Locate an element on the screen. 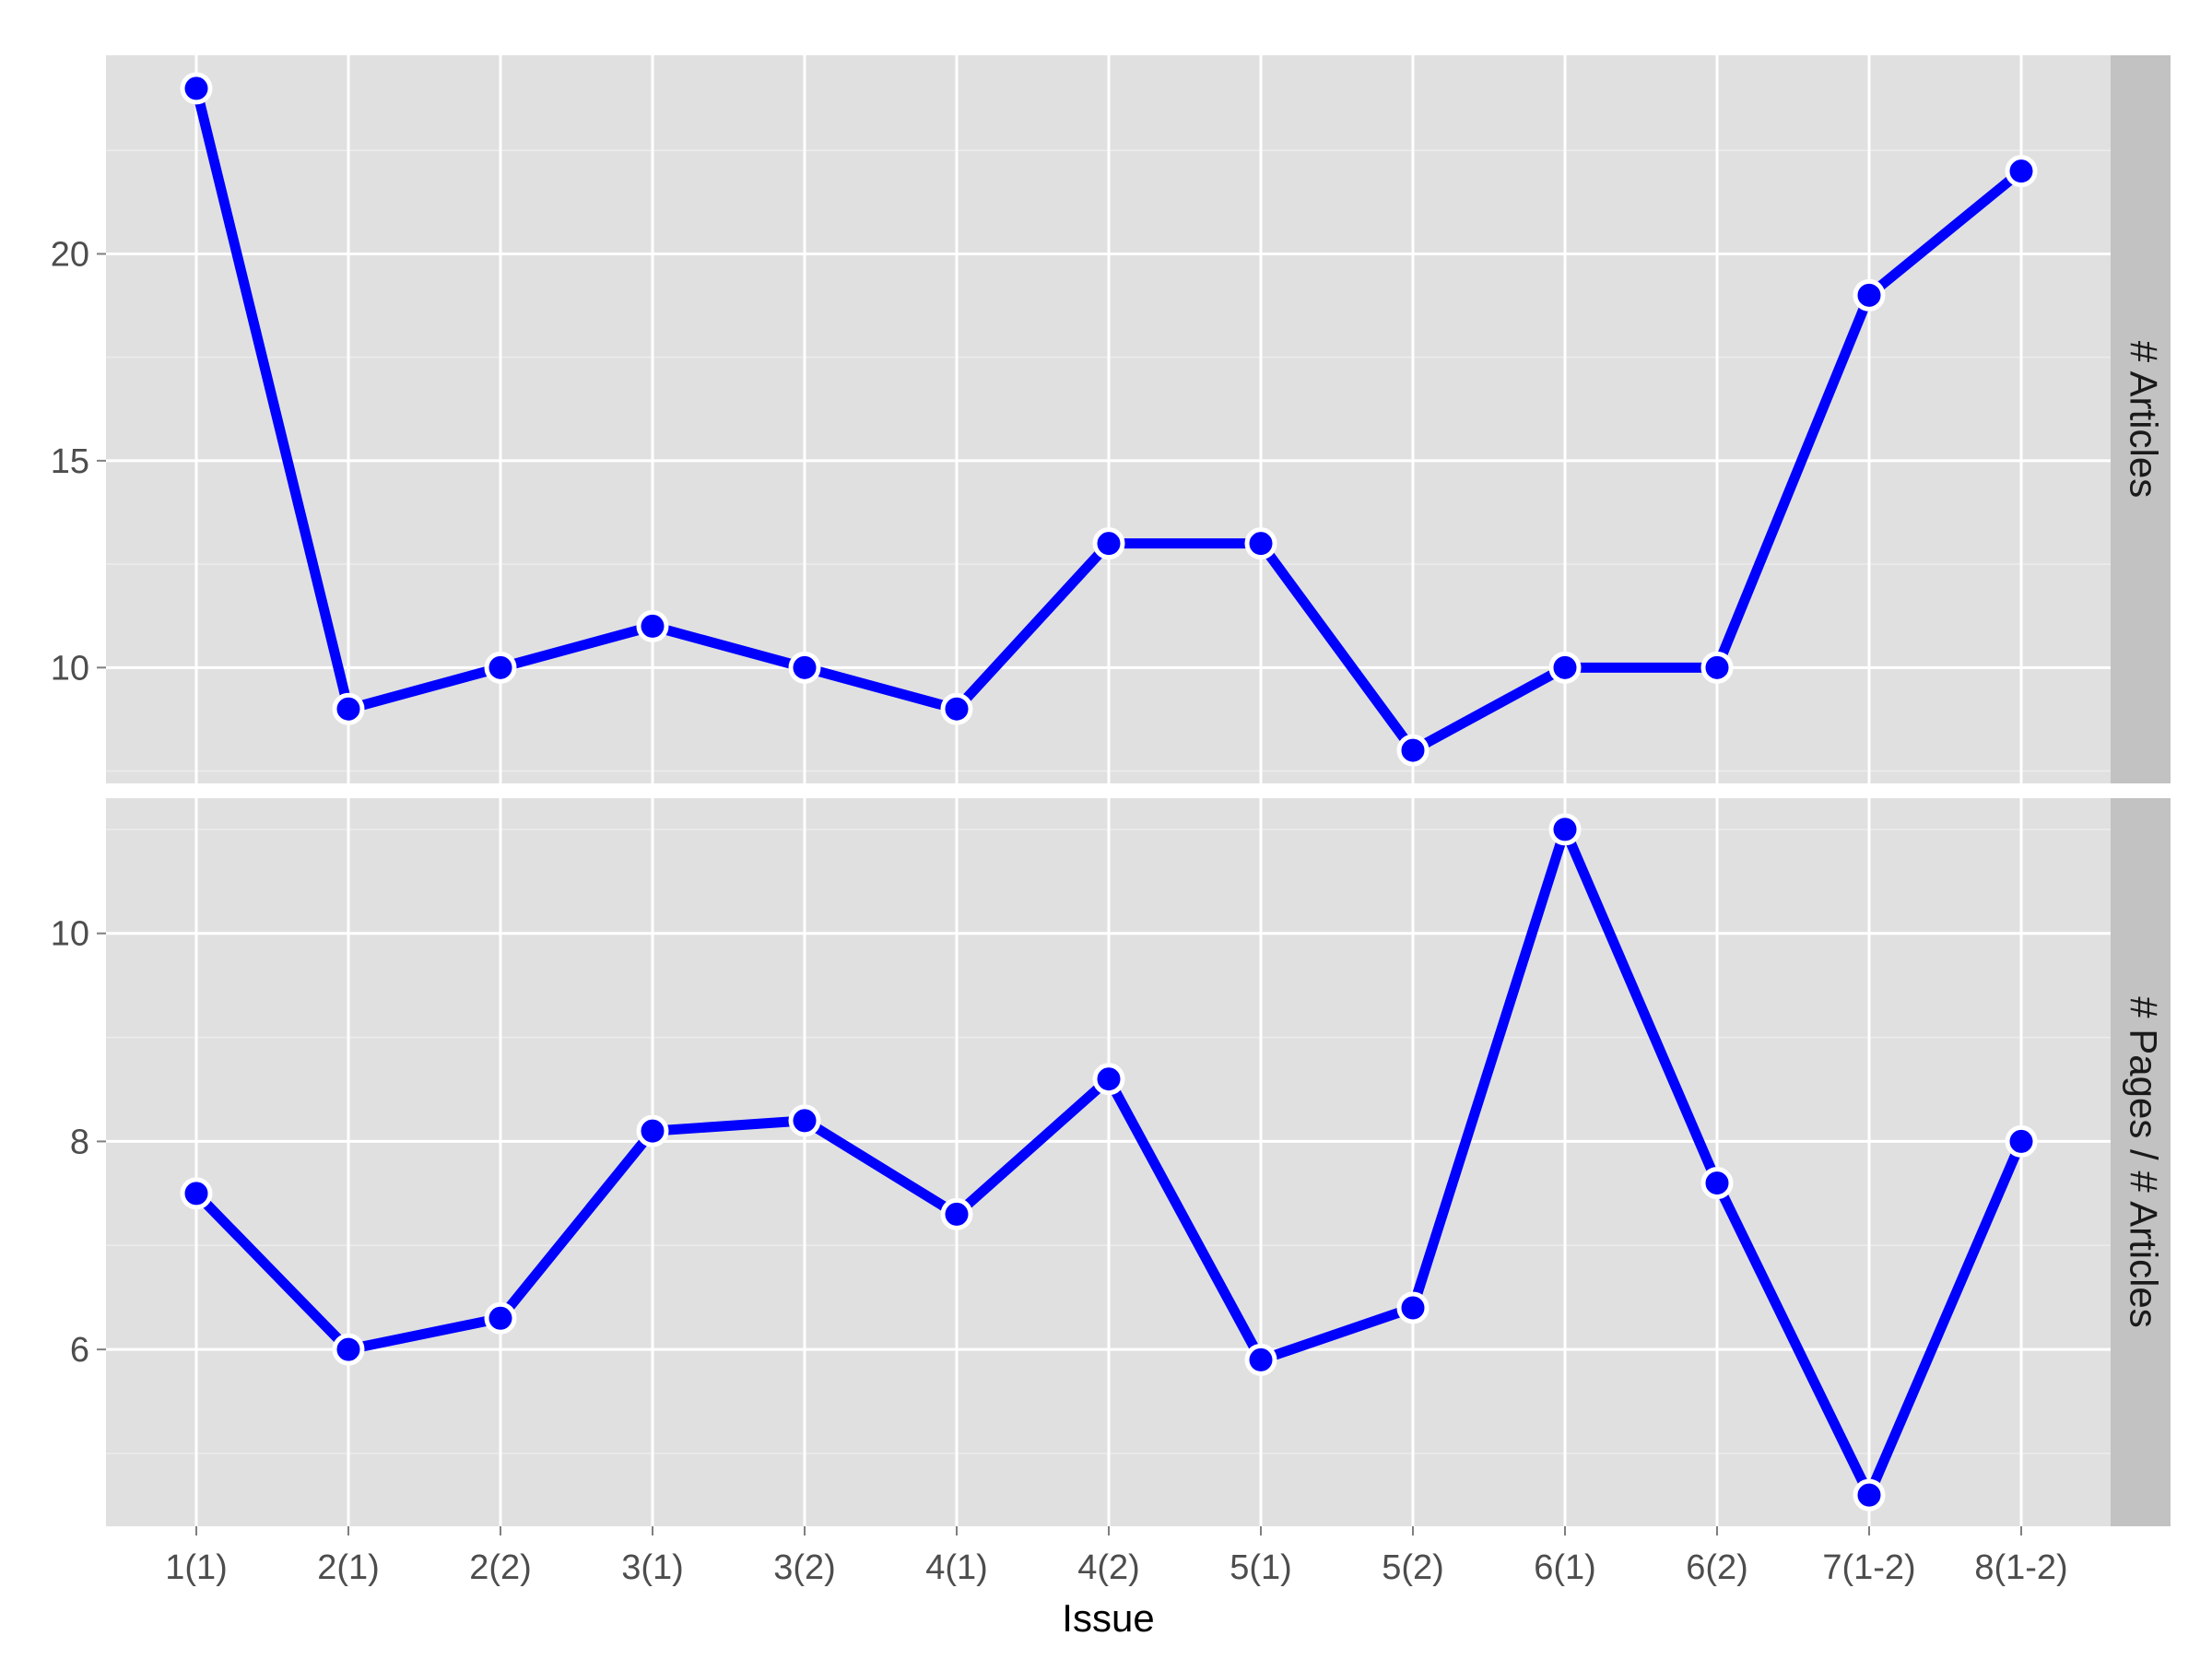  y-tick-label: 15 is located at coordinates (70, 461).